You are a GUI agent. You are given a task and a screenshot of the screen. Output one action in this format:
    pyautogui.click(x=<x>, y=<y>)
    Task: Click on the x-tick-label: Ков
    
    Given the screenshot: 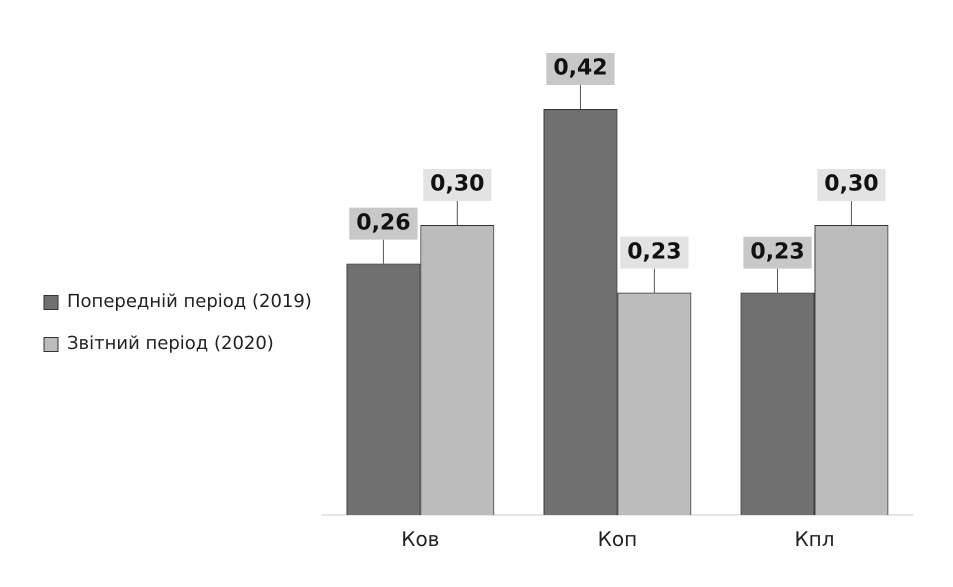 What is the action you would take?
    pyautogui.click(x=420, y=539)
    